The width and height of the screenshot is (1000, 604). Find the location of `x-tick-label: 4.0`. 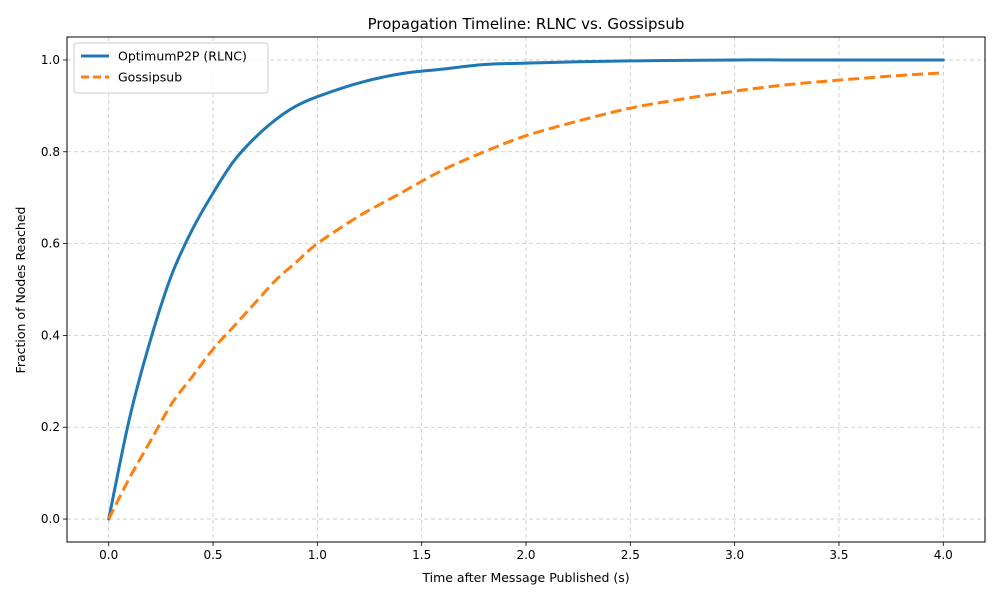

x-tick-label: 4.0 is located at coordinates (943, 555).